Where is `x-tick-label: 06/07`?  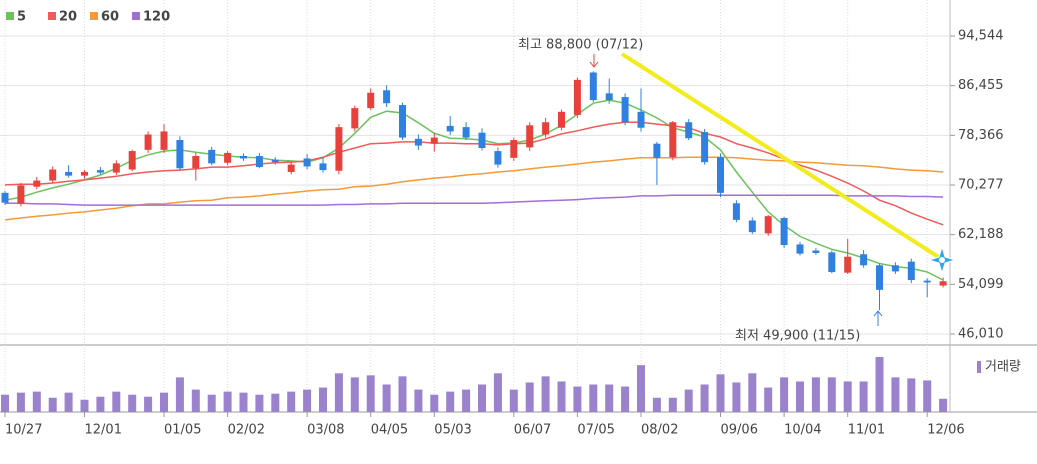
x-tick-label: 06/07 is located at coordinates (532, 430).